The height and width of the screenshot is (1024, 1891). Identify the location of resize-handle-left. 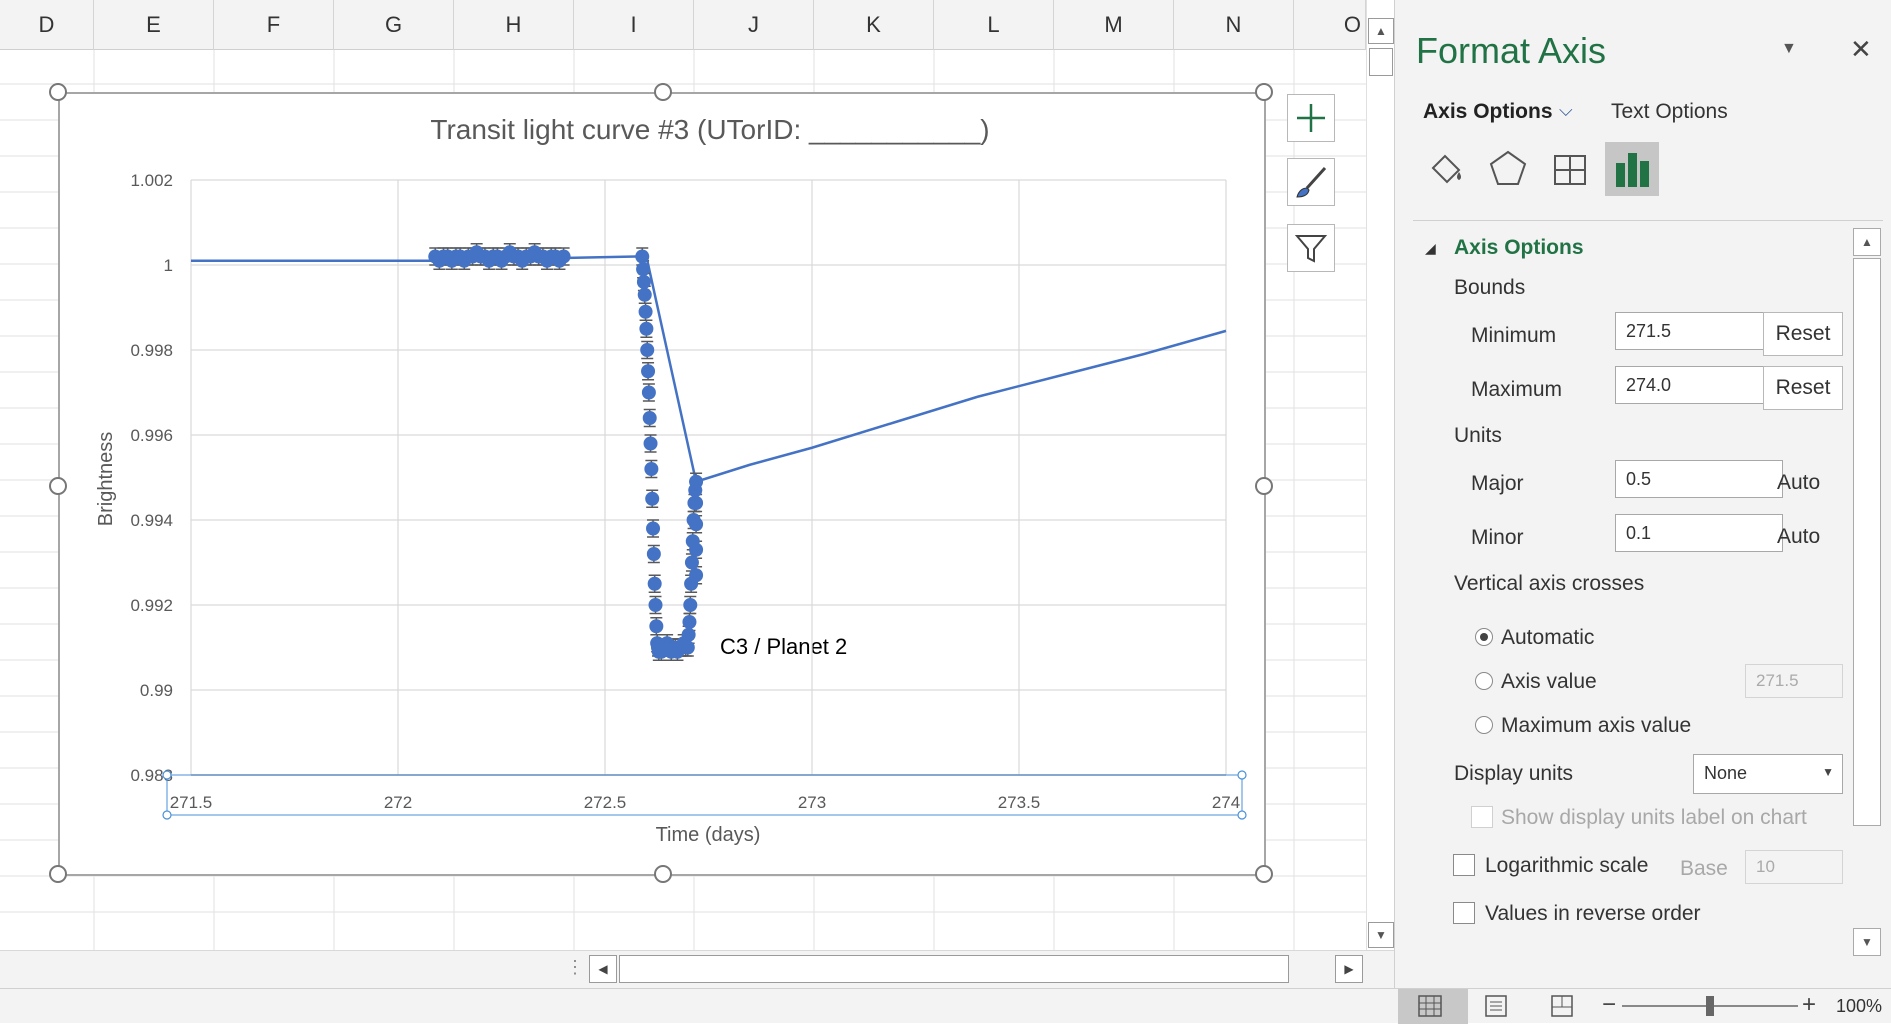
(58, 486).